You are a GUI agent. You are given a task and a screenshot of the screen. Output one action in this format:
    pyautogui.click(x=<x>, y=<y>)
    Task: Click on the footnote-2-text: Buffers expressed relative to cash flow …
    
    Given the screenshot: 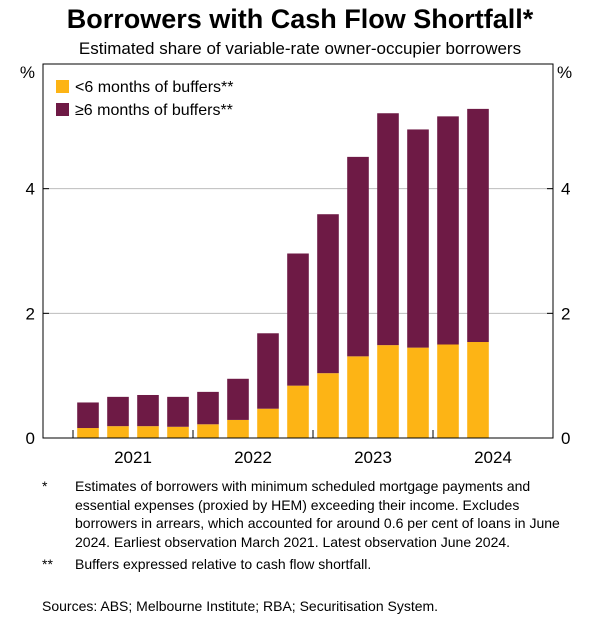 What is the action you would take?
    pyautogui.click(x=223, y=564)
    